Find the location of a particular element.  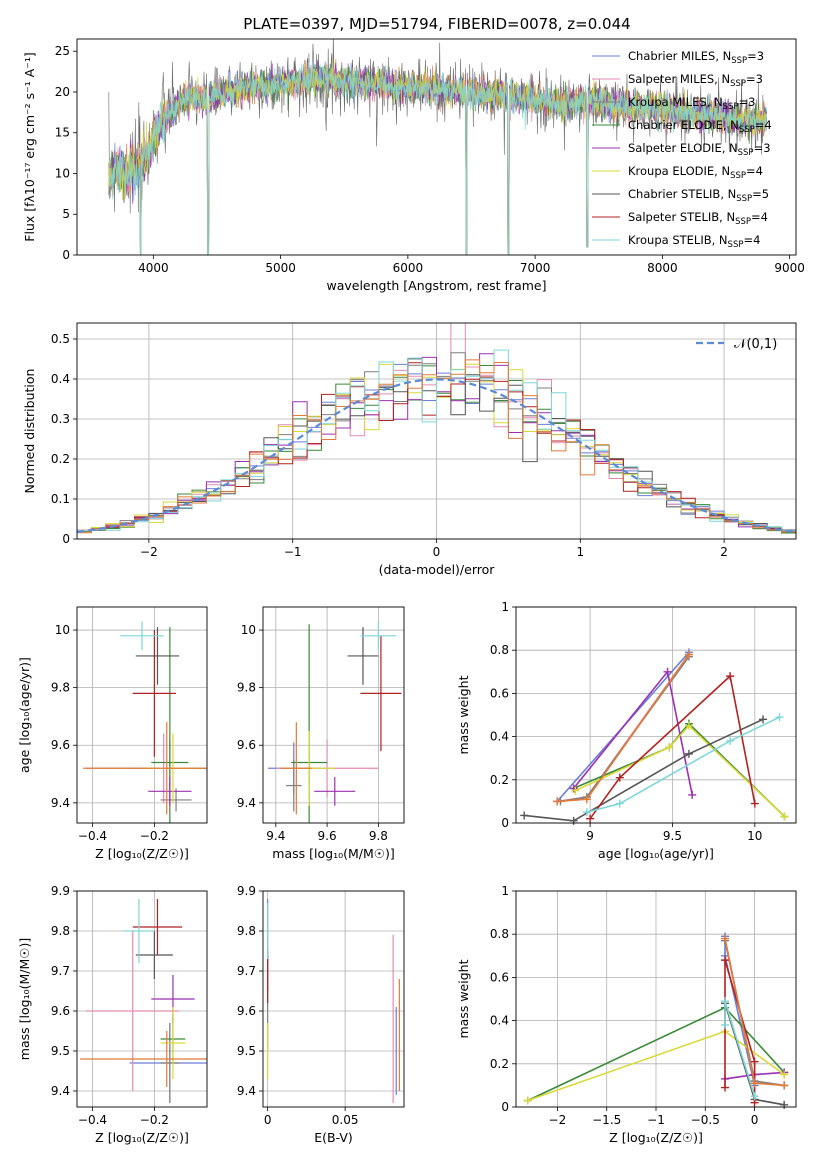

x-axis-label: age [log₁₀(age/yr)] is located at coordinates (656, 853).